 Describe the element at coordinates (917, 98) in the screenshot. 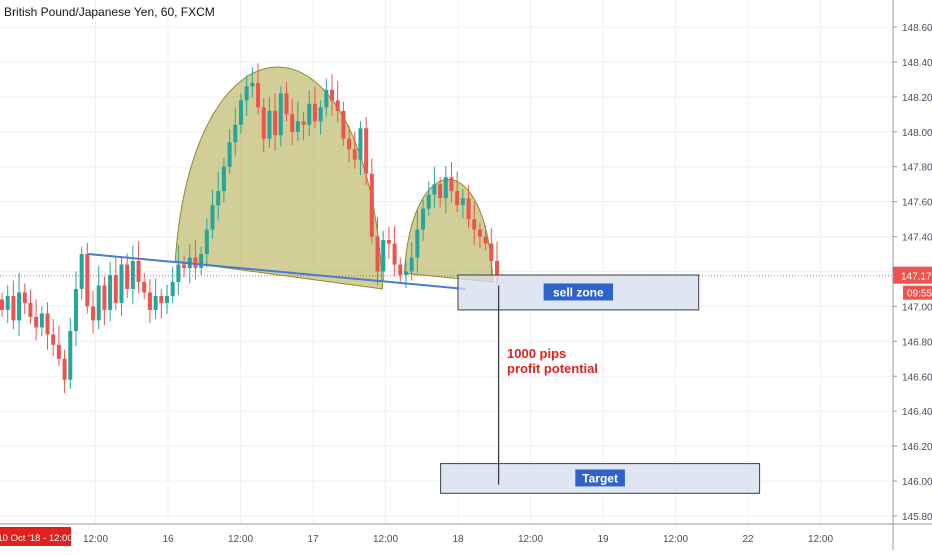

I see `y-tick-label: 148.200` at that location.